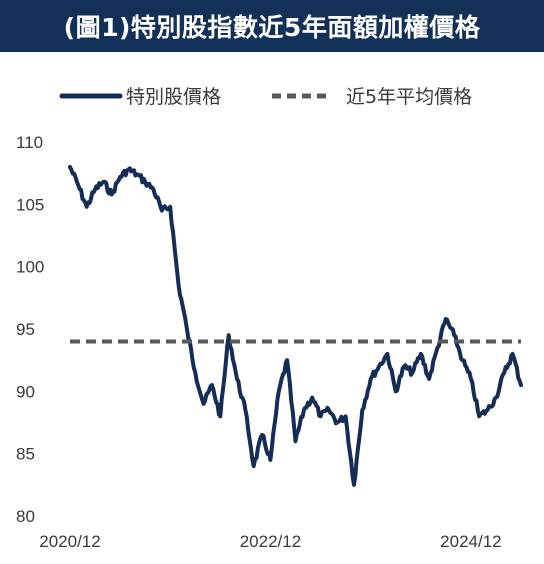 The image size is (544, 564). Describe the element at coordinates (265, 97) in the screenshot. I see `legend: 特別股價格 近5年平均價格` at that location.